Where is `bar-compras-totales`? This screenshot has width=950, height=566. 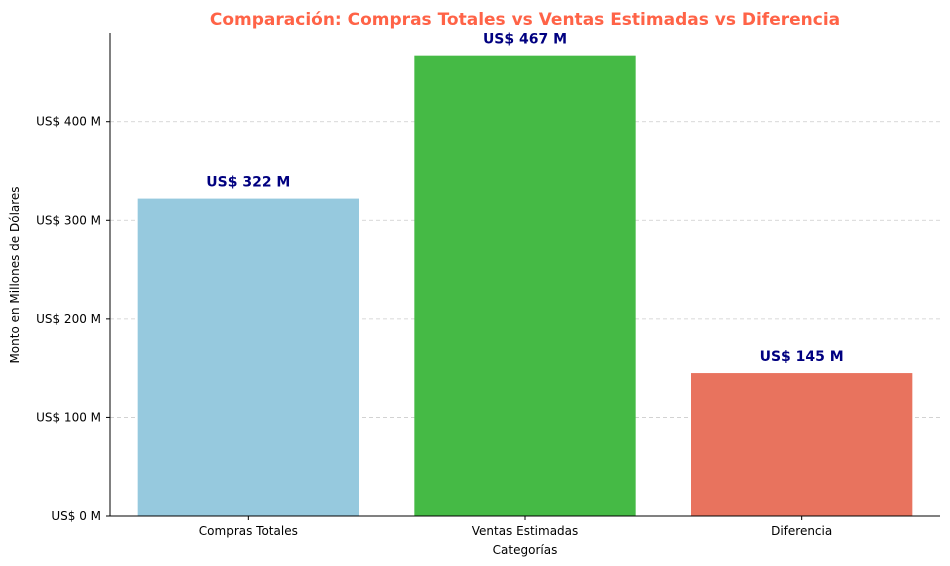 bar-compras-totales is located at coordinates (248, 357).